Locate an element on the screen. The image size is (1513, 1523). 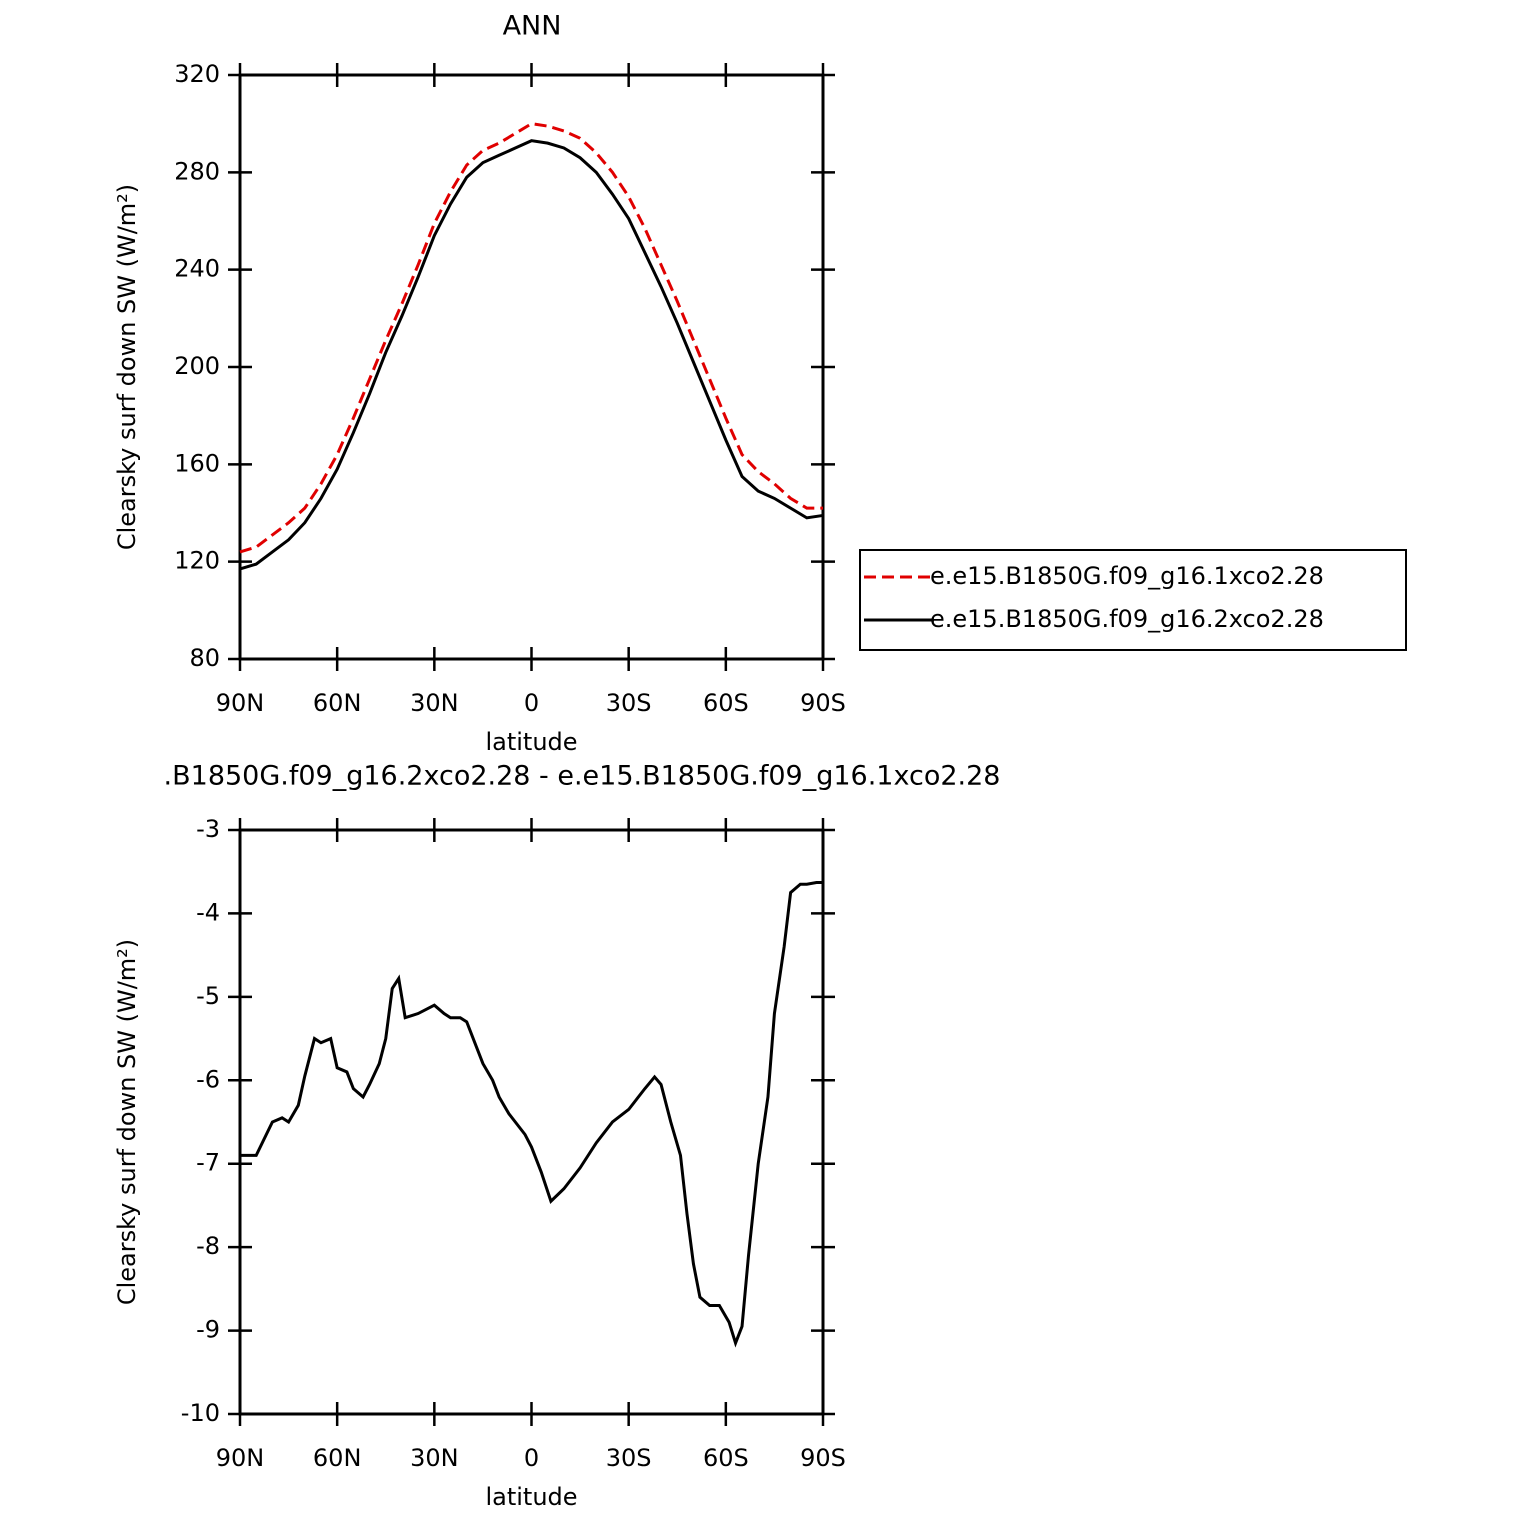
y-tick-label: -8 is located at coordinates (208, 1246).